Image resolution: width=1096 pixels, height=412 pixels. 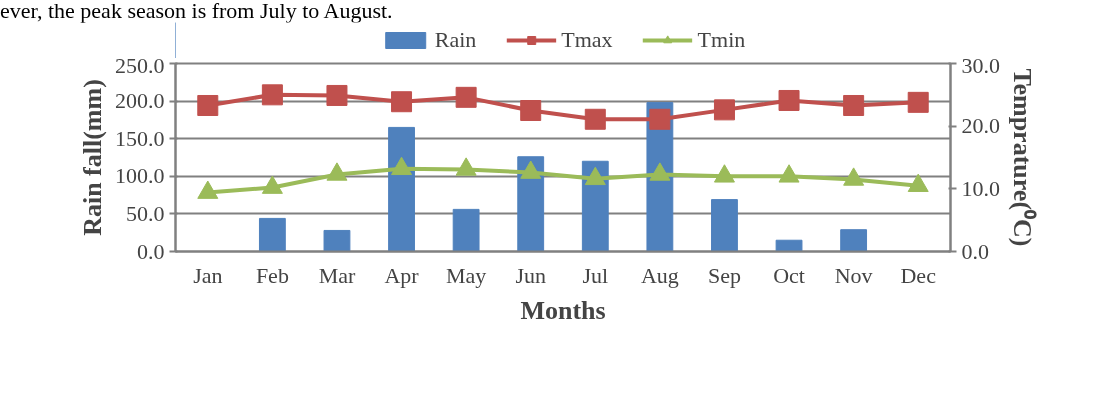 I want to click on y-axis-title: Rain fall(mm), so click(x=92, y=157).